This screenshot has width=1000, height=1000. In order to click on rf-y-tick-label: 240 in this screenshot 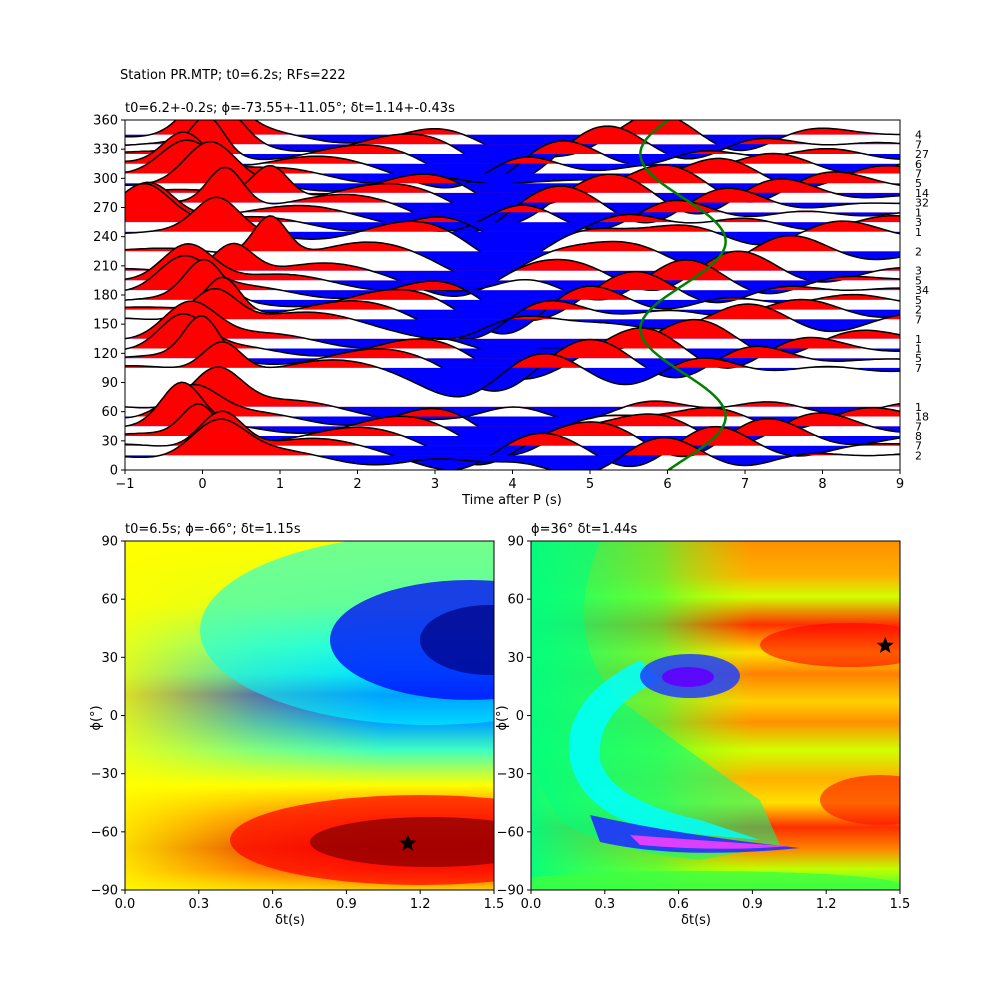, I will do `click(105, 237)`.